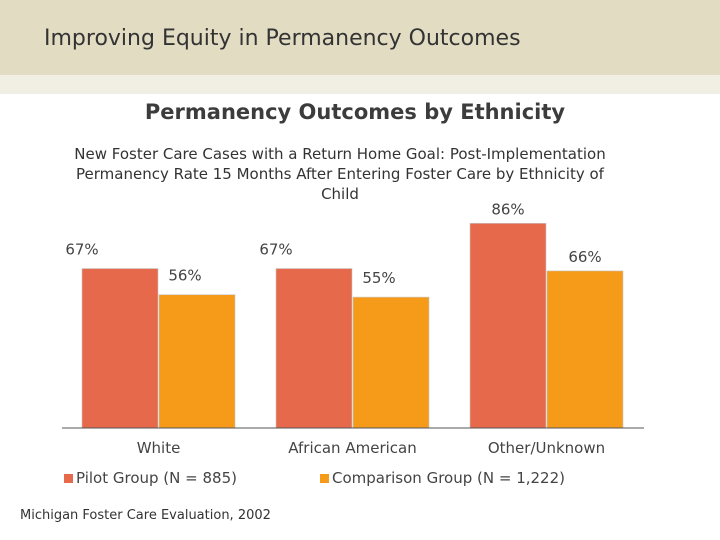 This screenshot has height=540, width=720. Describe the element at coordinates (324, 478) in the screenshot. I see `legend-swatch-comparison` at that location.